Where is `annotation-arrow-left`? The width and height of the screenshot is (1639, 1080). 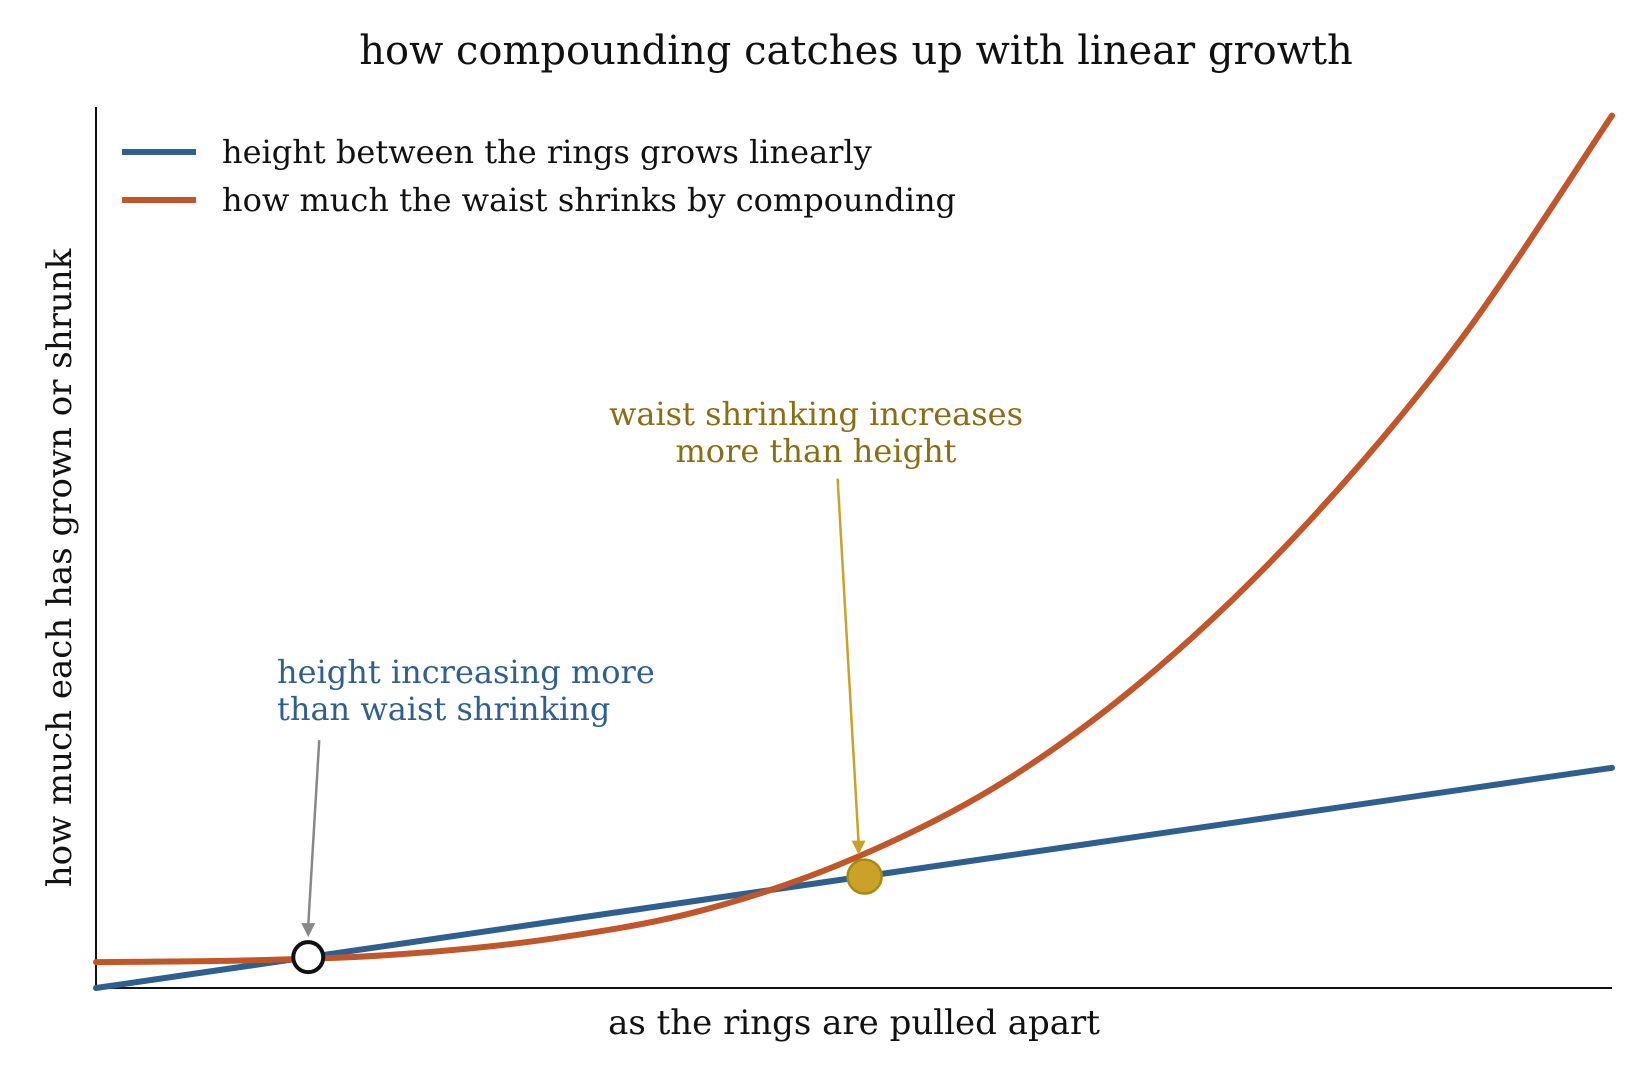
annotation-arrow-left is located at coordinates (314, 833).